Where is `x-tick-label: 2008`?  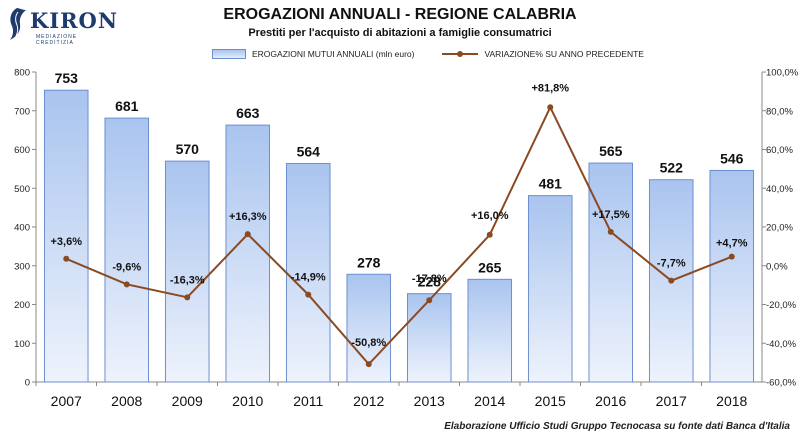
x-tick-label: 2008 is located at coordinates (126, 401).